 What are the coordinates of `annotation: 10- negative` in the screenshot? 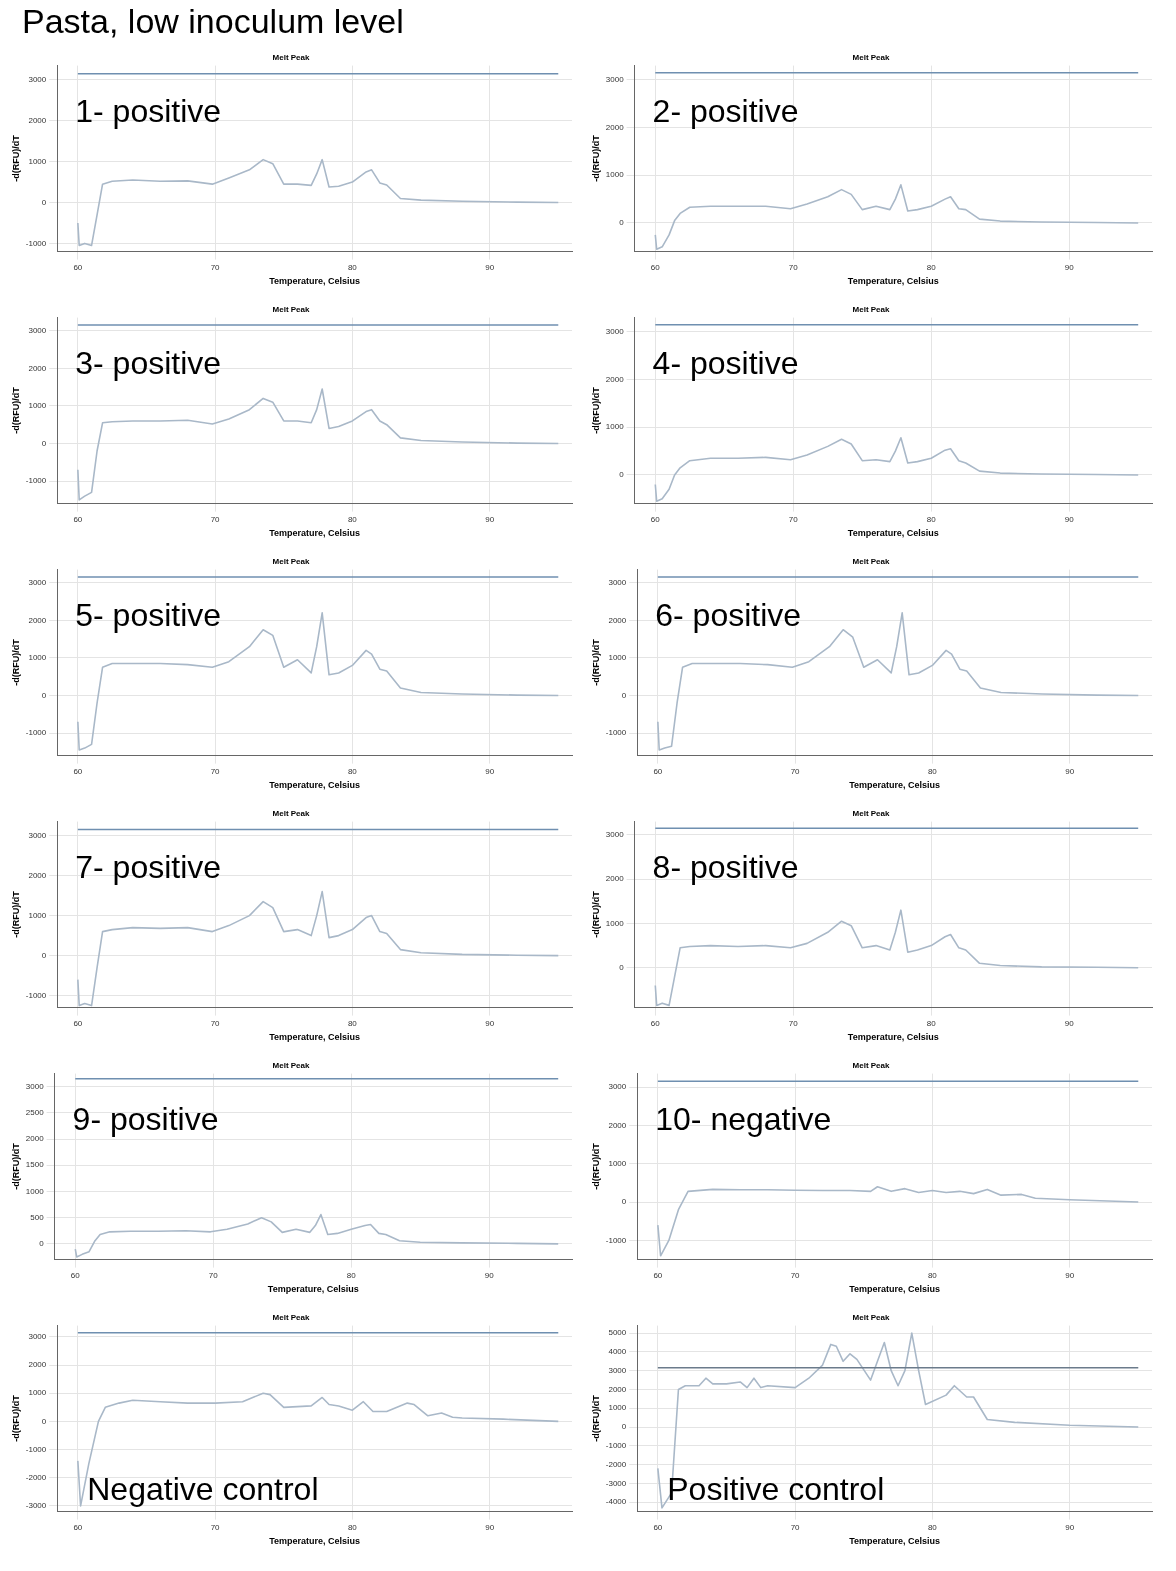 It's located at (743, 1119).